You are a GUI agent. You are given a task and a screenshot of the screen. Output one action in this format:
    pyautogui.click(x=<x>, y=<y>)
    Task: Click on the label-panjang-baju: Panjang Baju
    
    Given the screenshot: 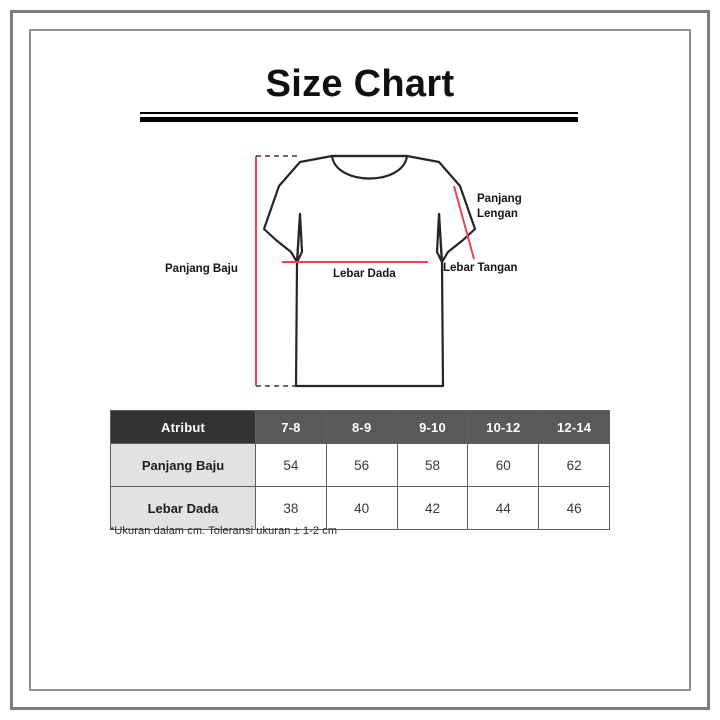 What is the action you would take?
    pyautogui.click(x=201, y=269)
    